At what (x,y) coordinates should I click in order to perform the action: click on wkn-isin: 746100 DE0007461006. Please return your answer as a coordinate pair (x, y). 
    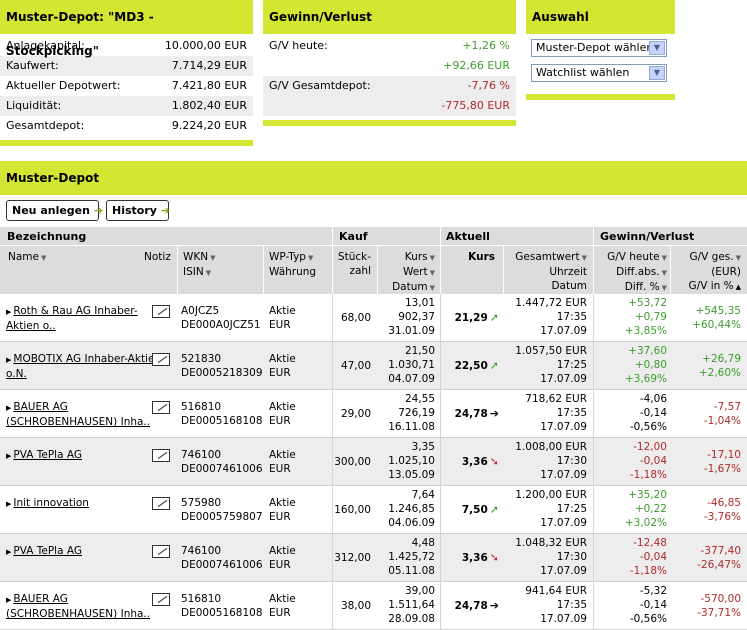
    Looking at the image, I should click on (222, 462).